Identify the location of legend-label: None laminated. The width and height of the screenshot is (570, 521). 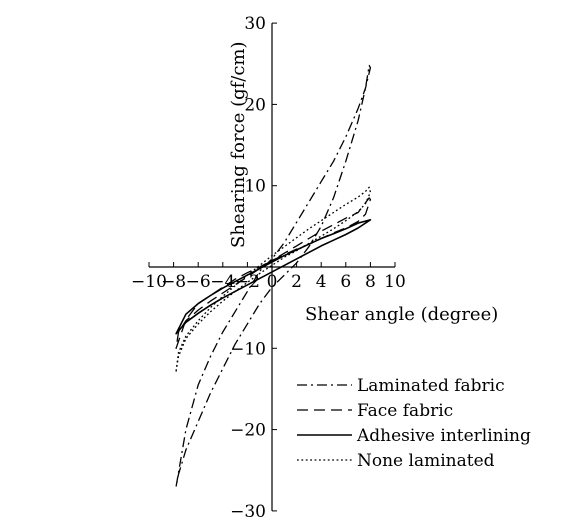
(426, 461).